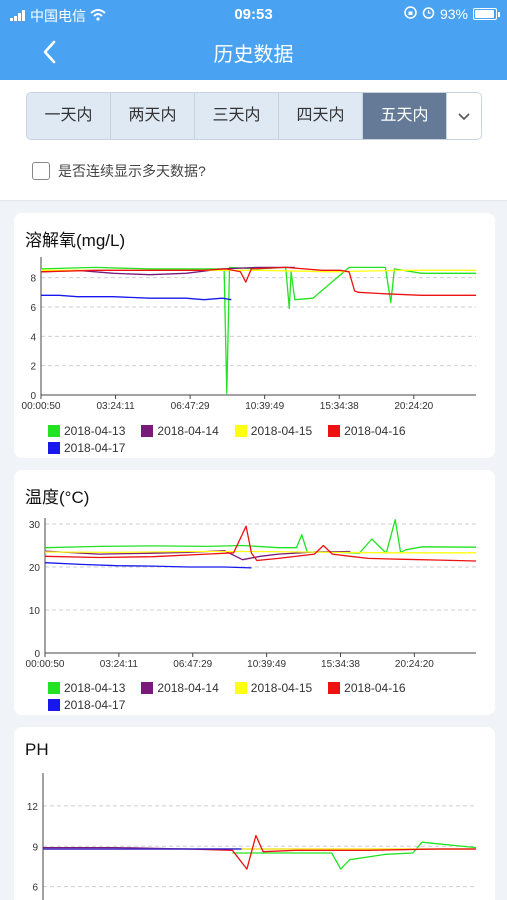 This screenshot has width=507, height=900. Describe the element at coordinates (132, 171) in the screenshot. I see `multi-day-label: 是否连续显示多天数据?` at that location.